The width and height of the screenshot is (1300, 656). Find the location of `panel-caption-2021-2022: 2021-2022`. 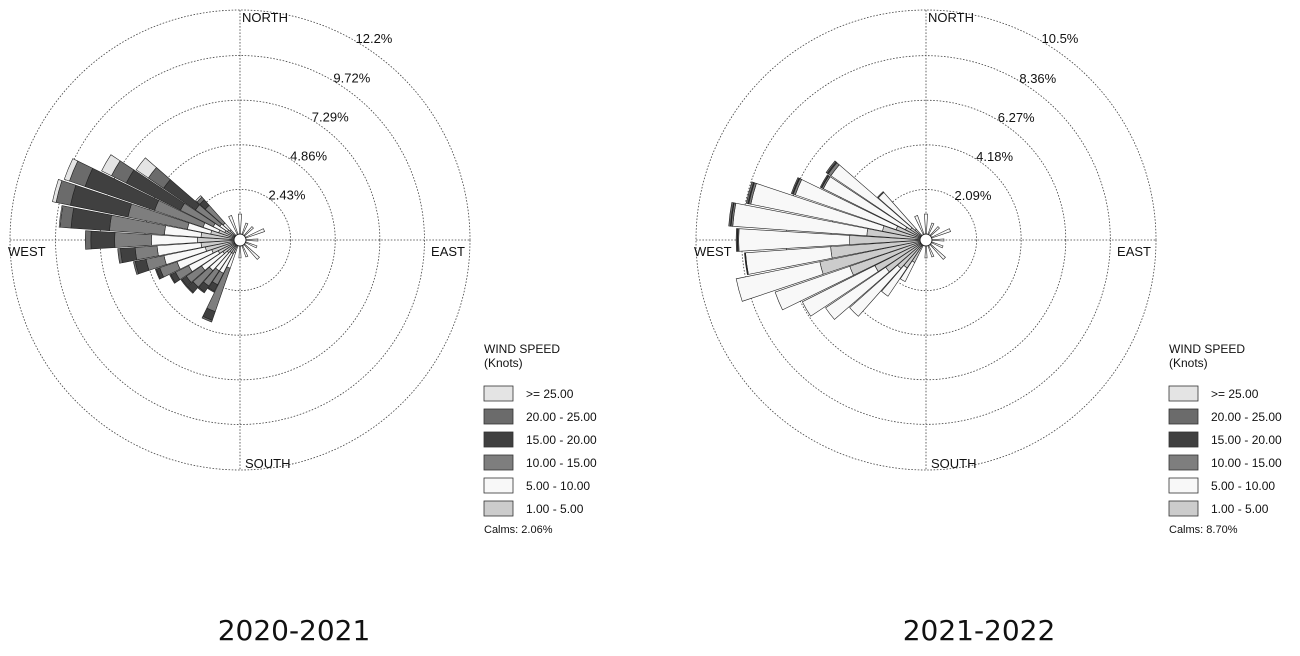

panel-caption-2021-2022: 2021-2022 is located at coordinates (979, 630).